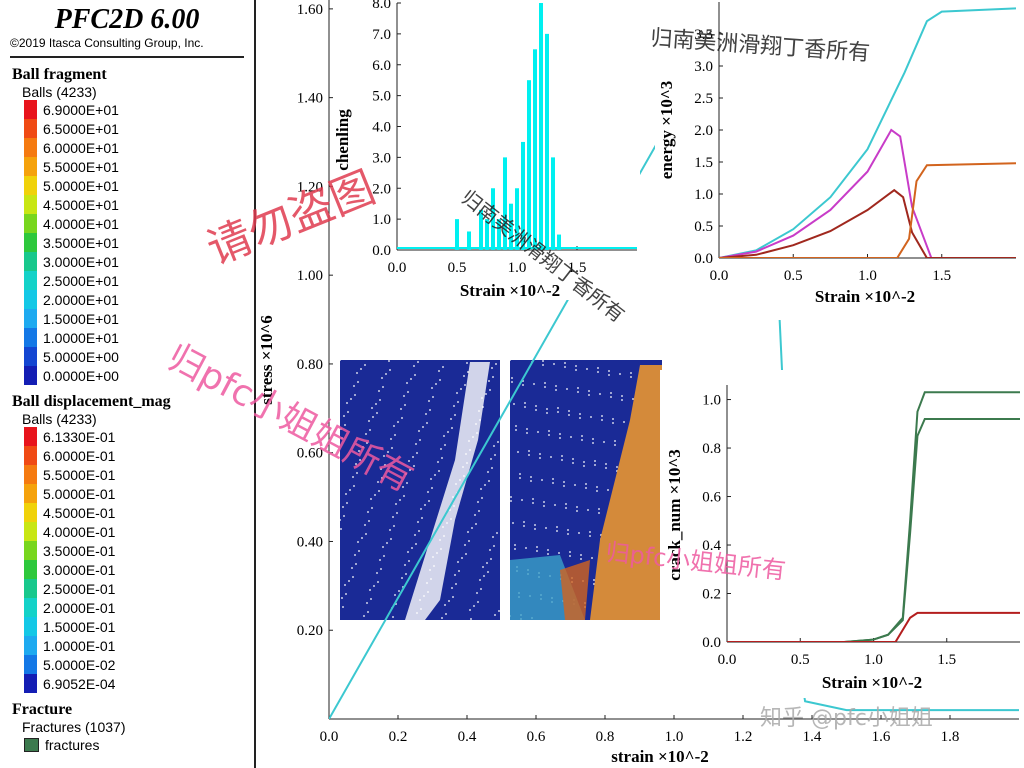 This screenshot has width=1024, height=768. I want to click on legend-label: 2.5000E+01, so click(81, 280).